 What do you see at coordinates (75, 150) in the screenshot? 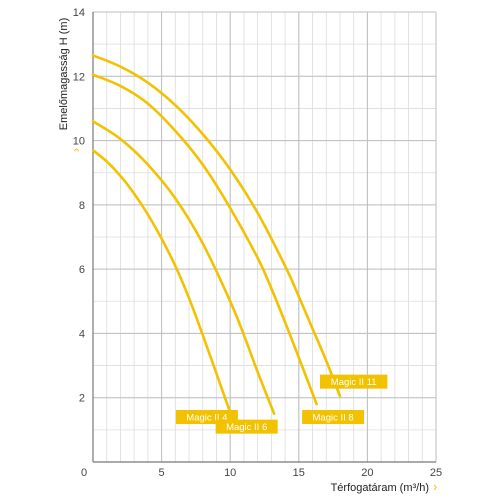
I see `y-axis-arrow-icon: ›` at bounding box center [75, 150].